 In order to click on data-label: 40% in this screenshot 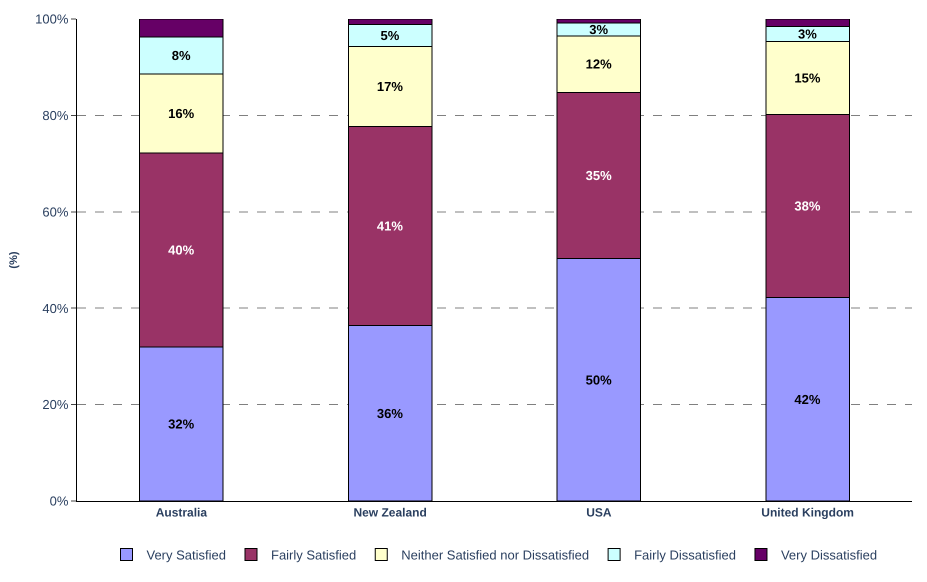, I will do `click(181, 250)`.